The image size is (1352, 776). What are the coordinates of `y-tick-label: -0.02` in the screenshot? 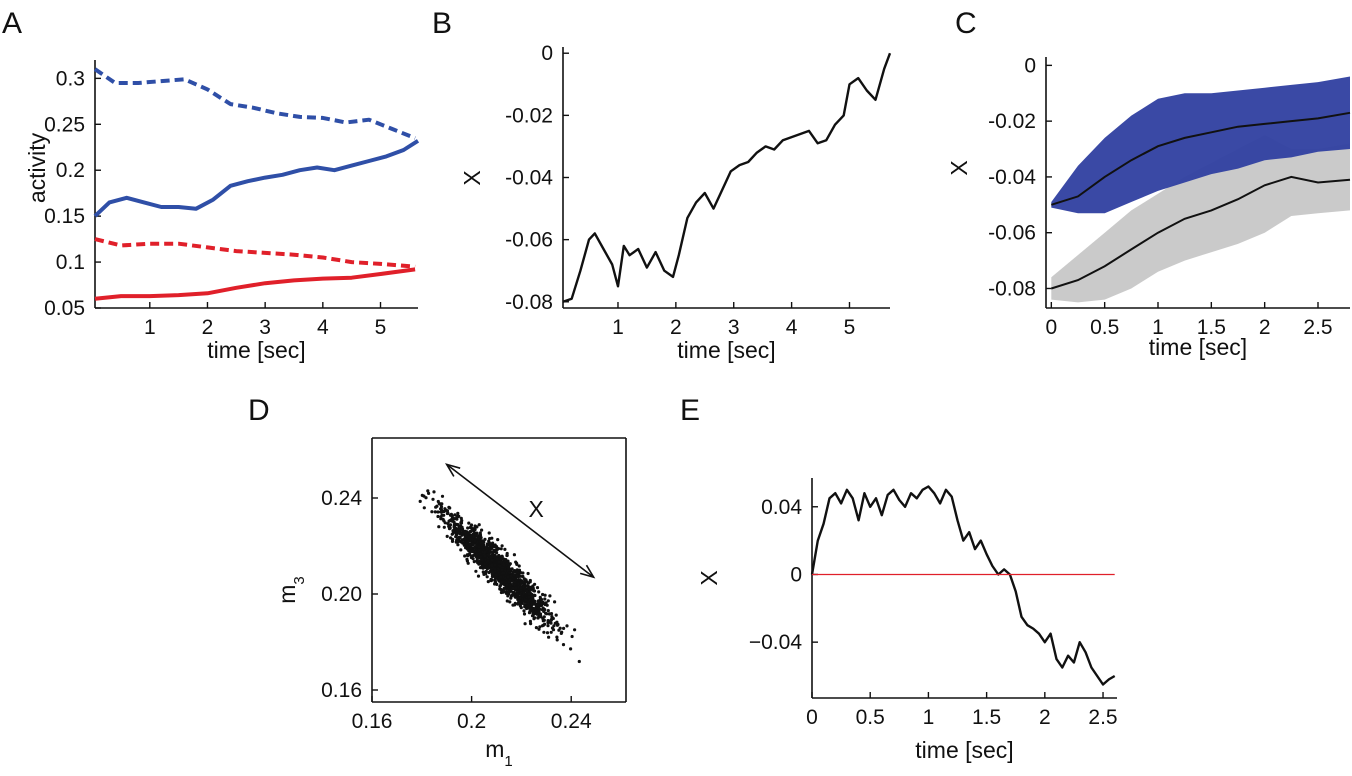 It's located at (1012, 121).